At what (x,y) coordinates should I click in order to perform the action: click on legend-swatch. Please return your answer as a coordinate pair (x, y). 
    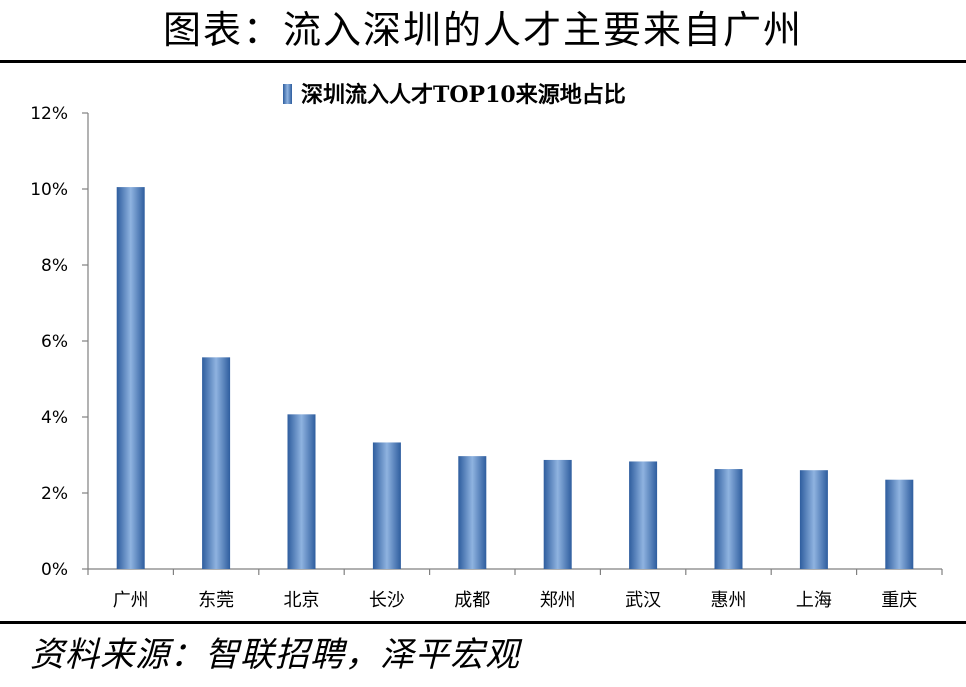
    Looking at the image, I should click on (287, 94).